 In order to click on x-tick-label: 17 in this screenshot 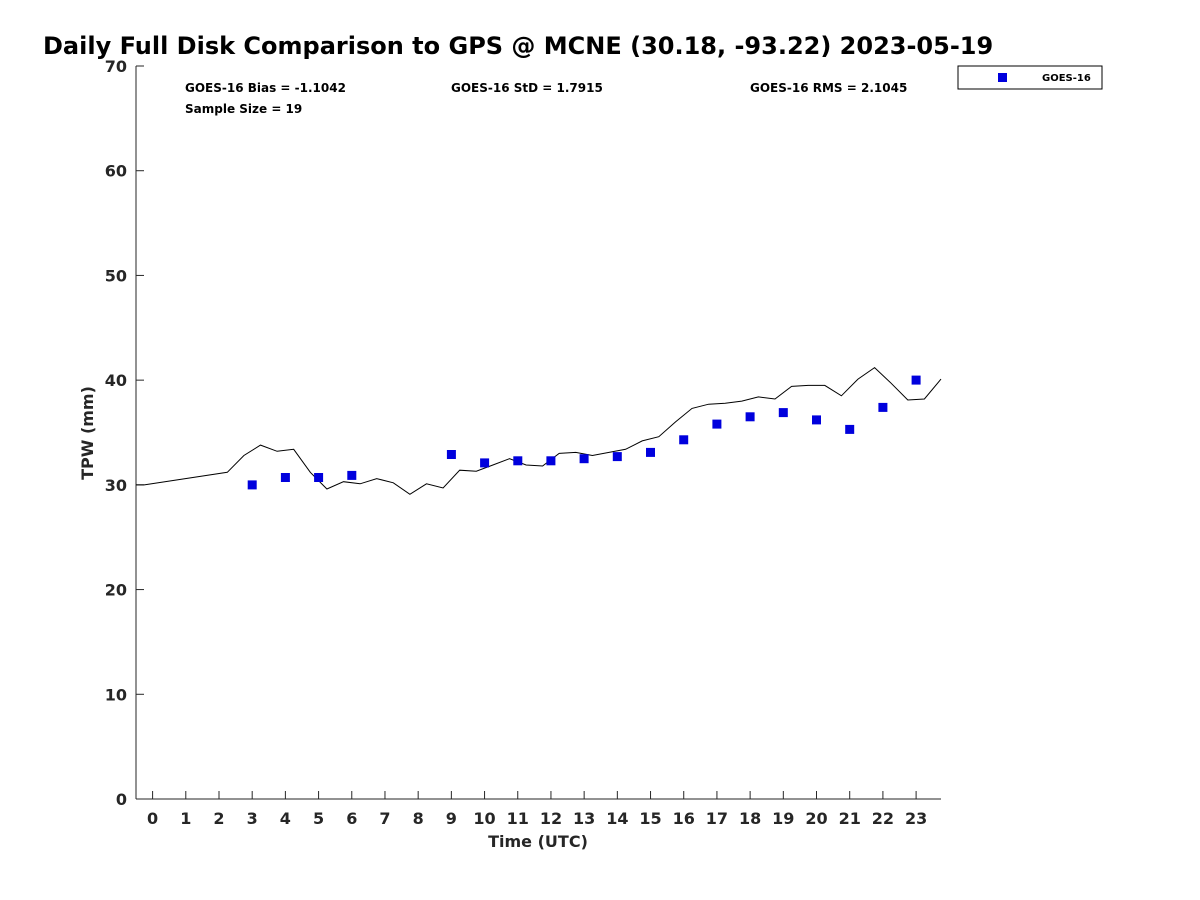, I will do `click(717, 818)`.